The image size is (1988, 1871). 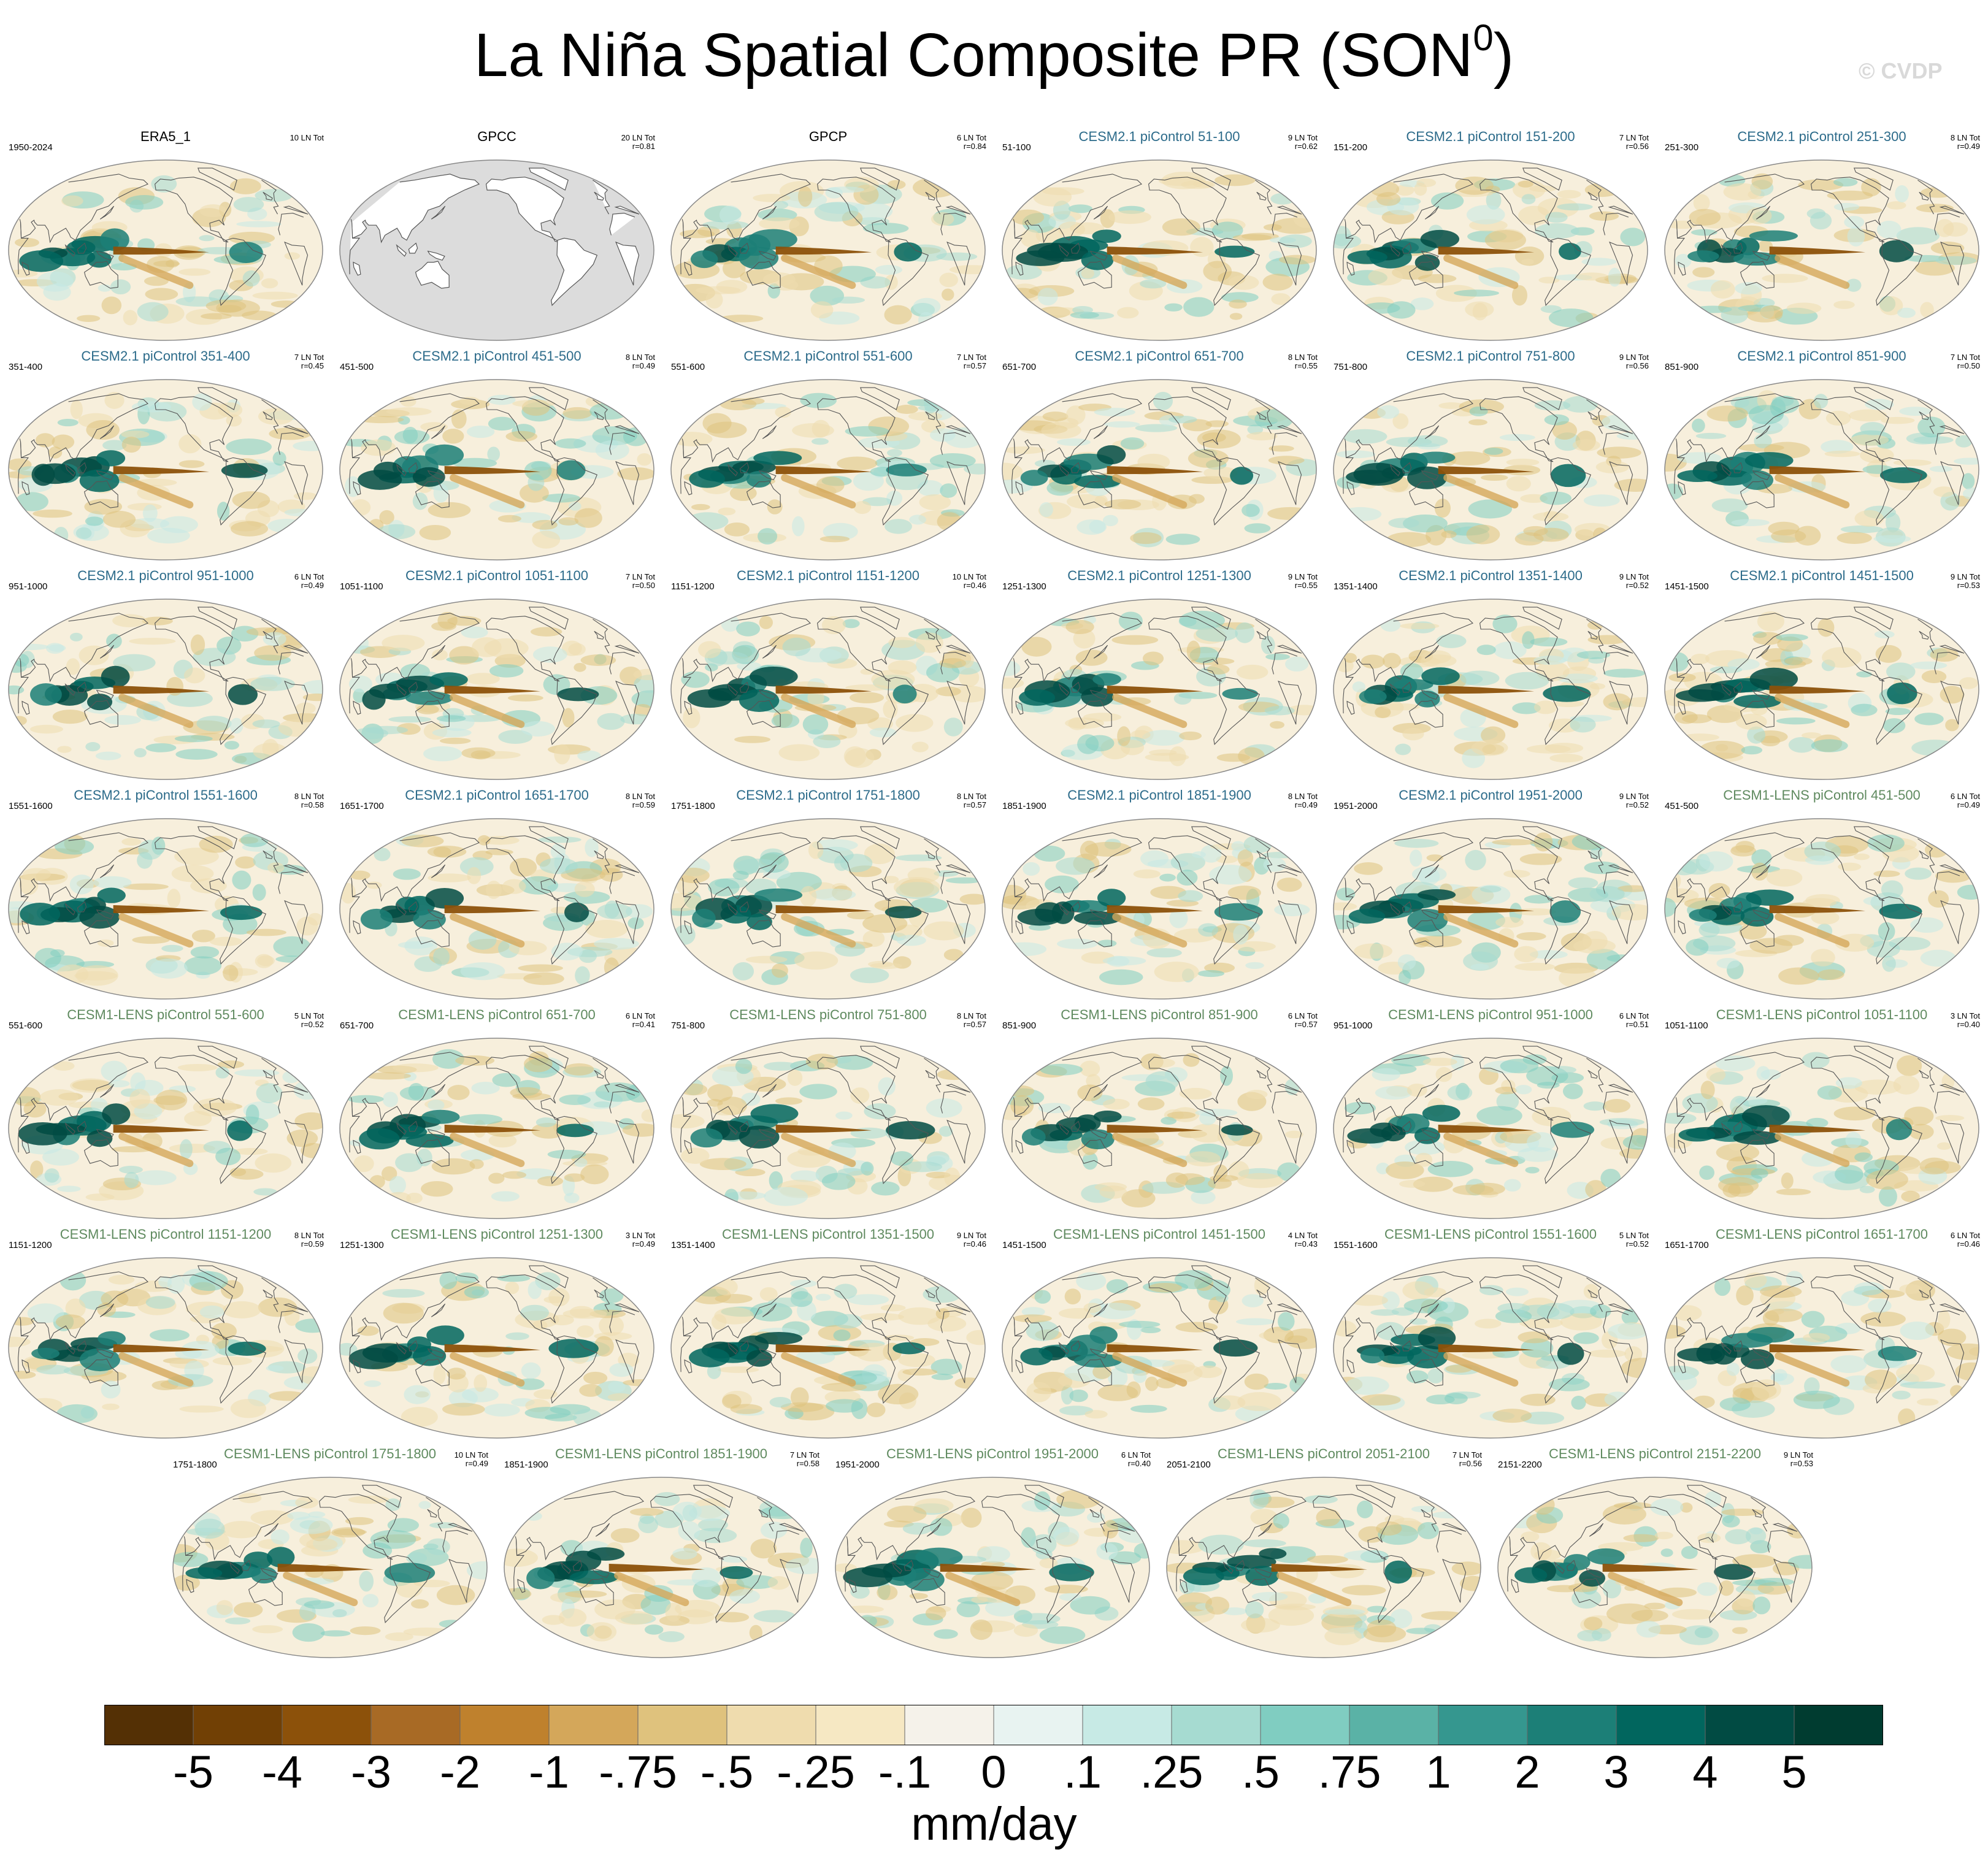 What do you see at coordinates (357, 1026) in the screenshot?
I see `panel-years: 651-700` at bounding box center [357, 1026].